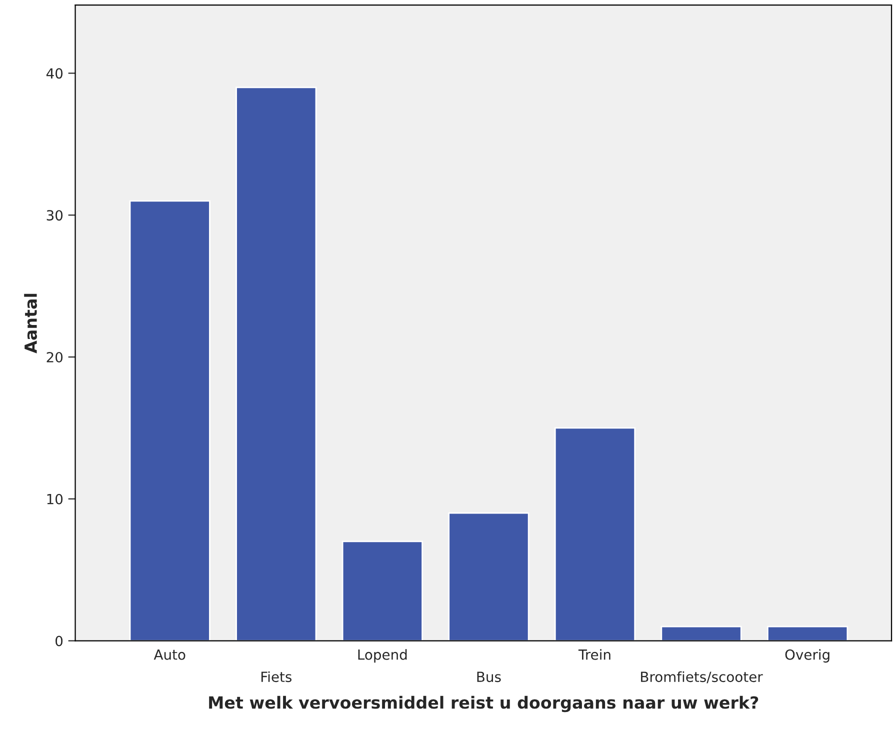 The image size is (896, 729). I want to click on y-tick-label: 0, so click(59, 641).